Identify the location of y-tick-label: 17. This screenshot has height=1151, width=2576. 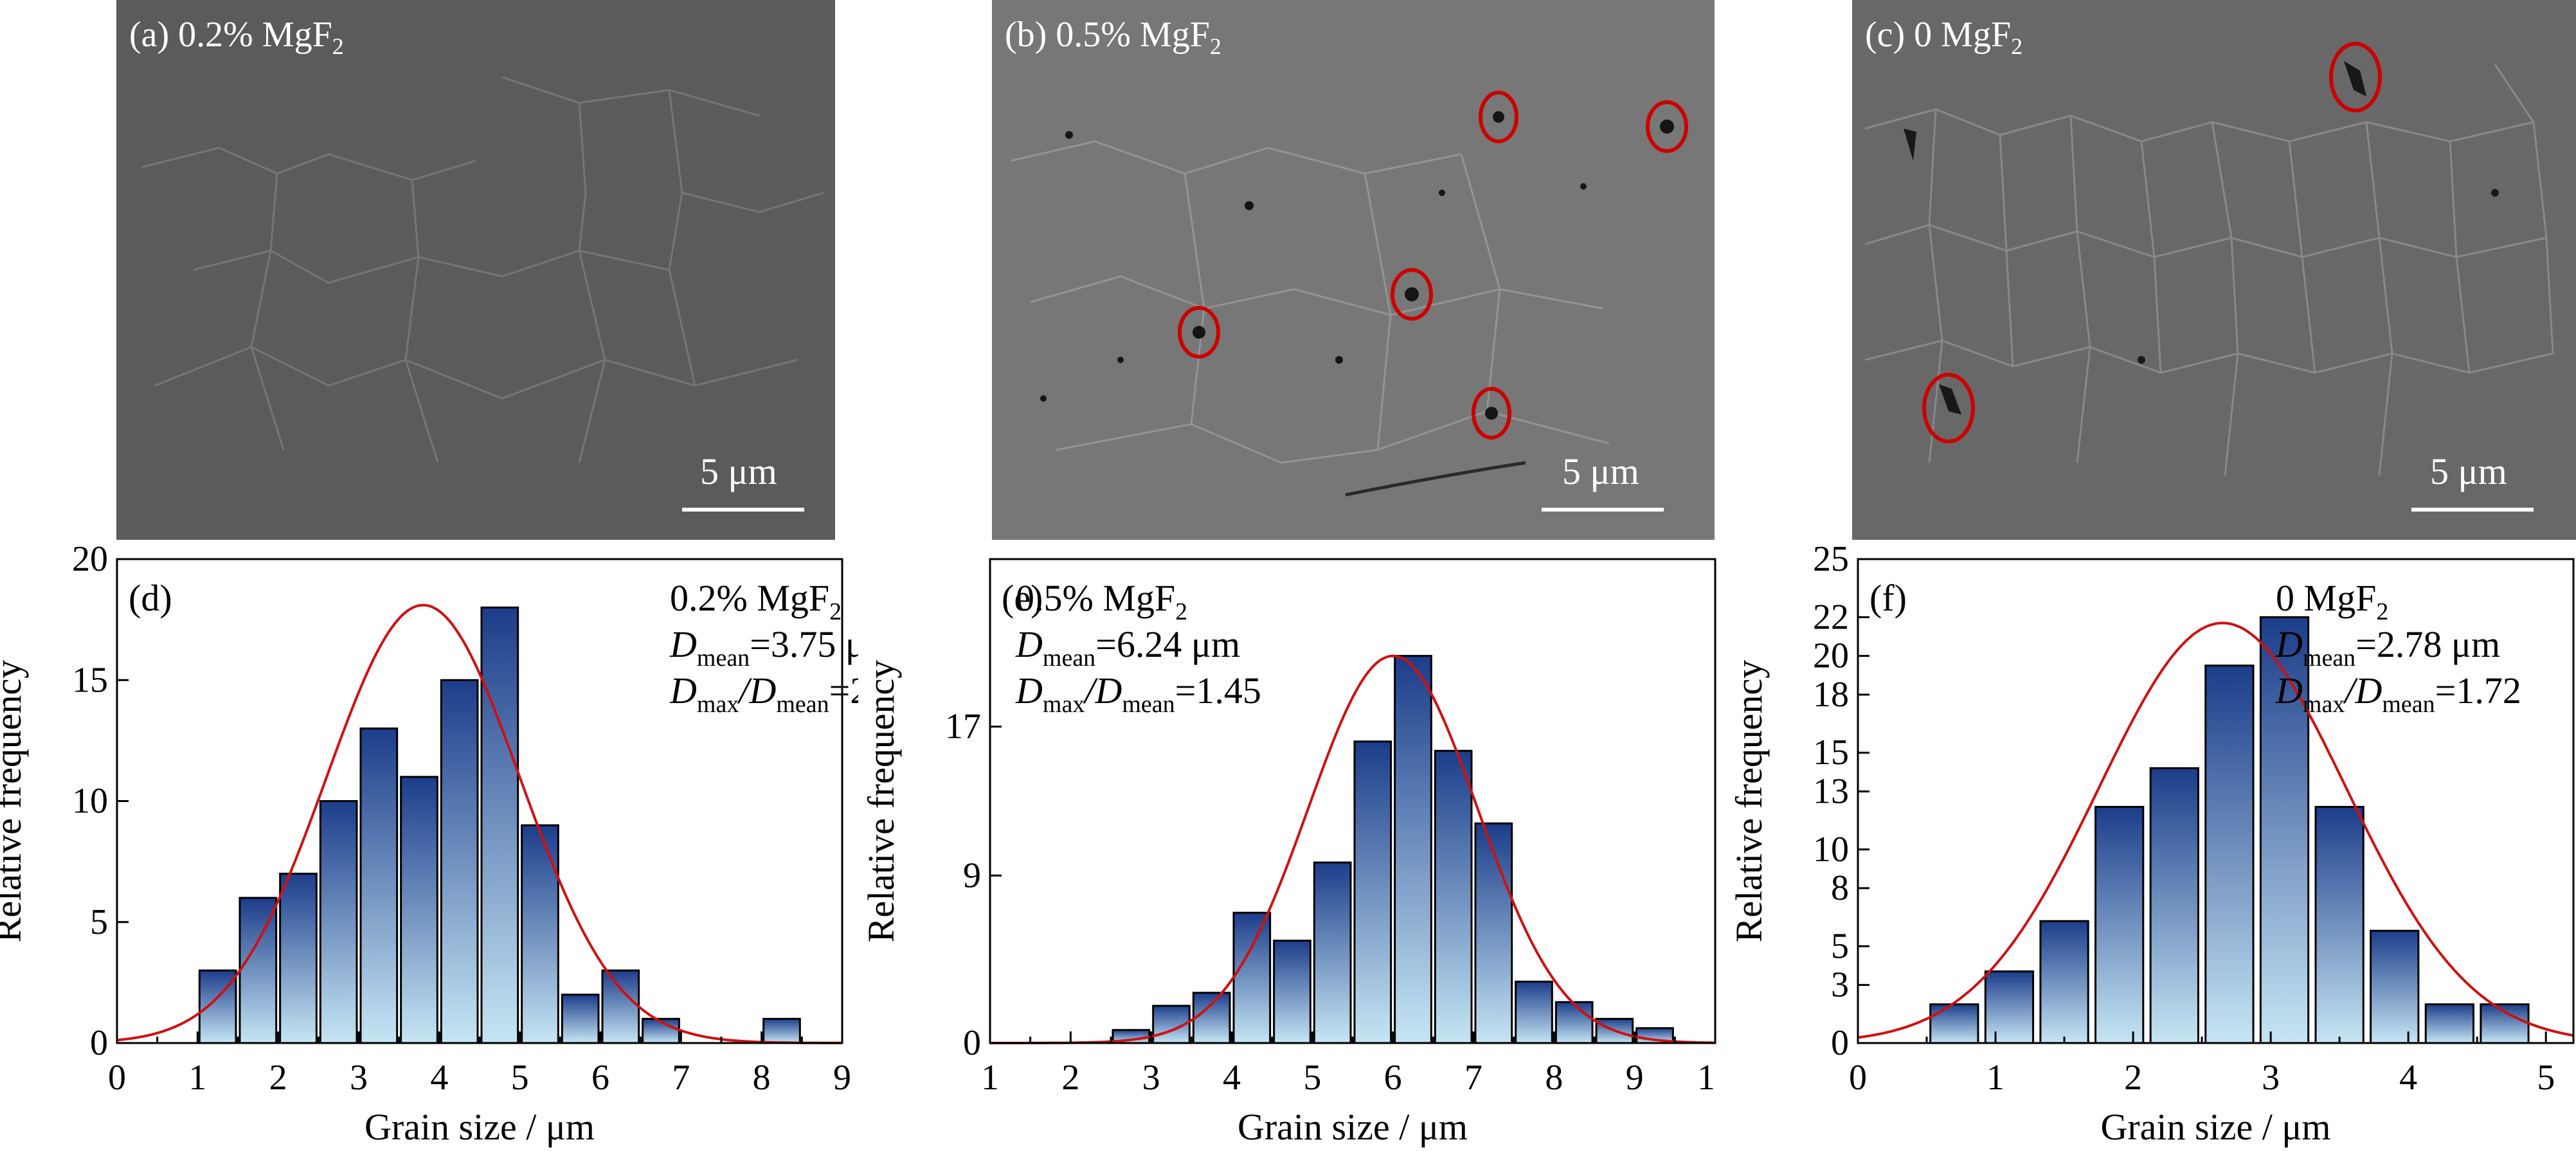
(963, 727).